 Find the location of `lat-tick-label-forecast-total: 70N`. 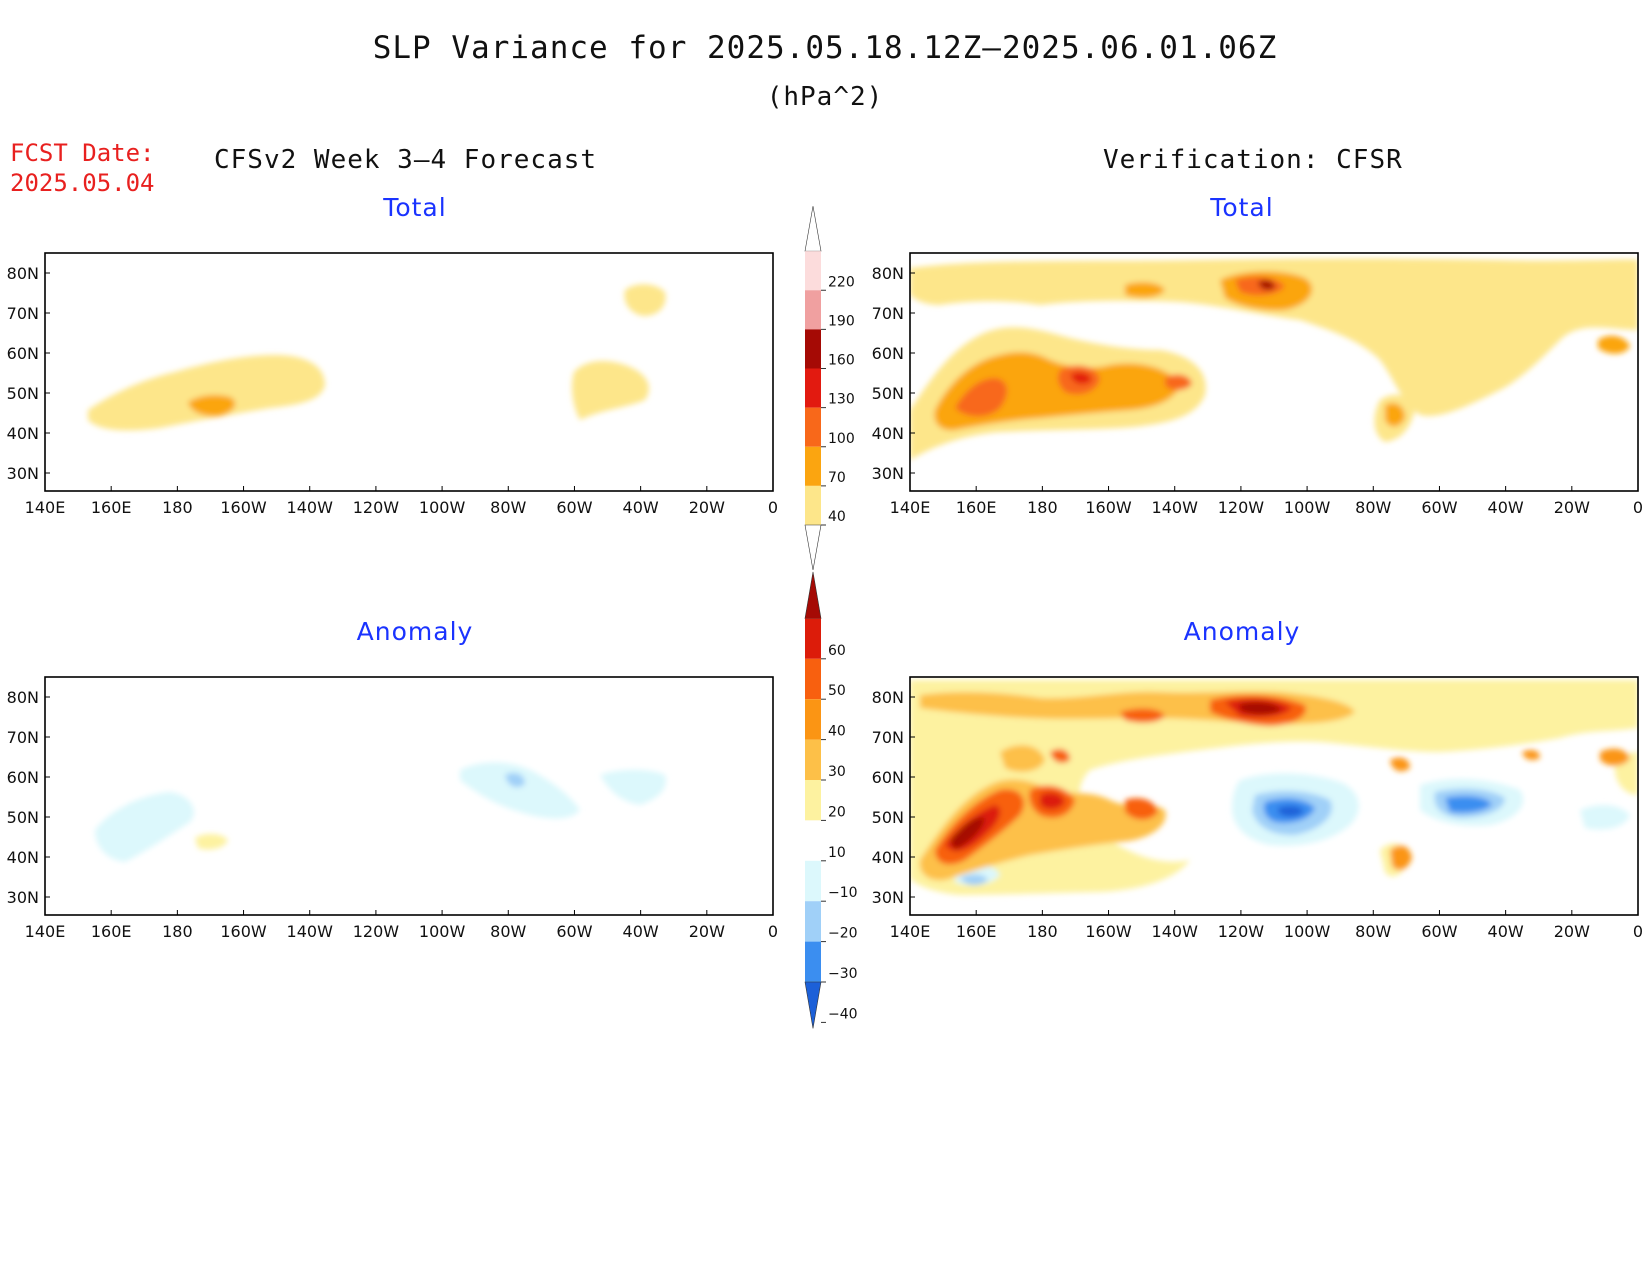

lat-tick-label-forecast-total: 70N is located at coordinates (23, 313).